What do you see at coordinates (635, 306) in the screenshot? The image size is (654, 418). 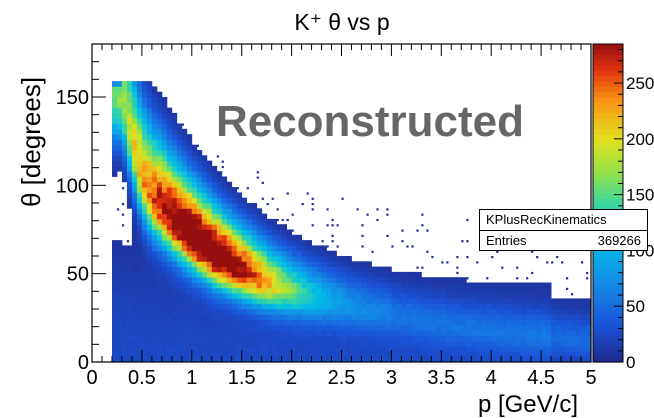 I see `colorbar-tick-label: 50` at bounding box center [635, 306].